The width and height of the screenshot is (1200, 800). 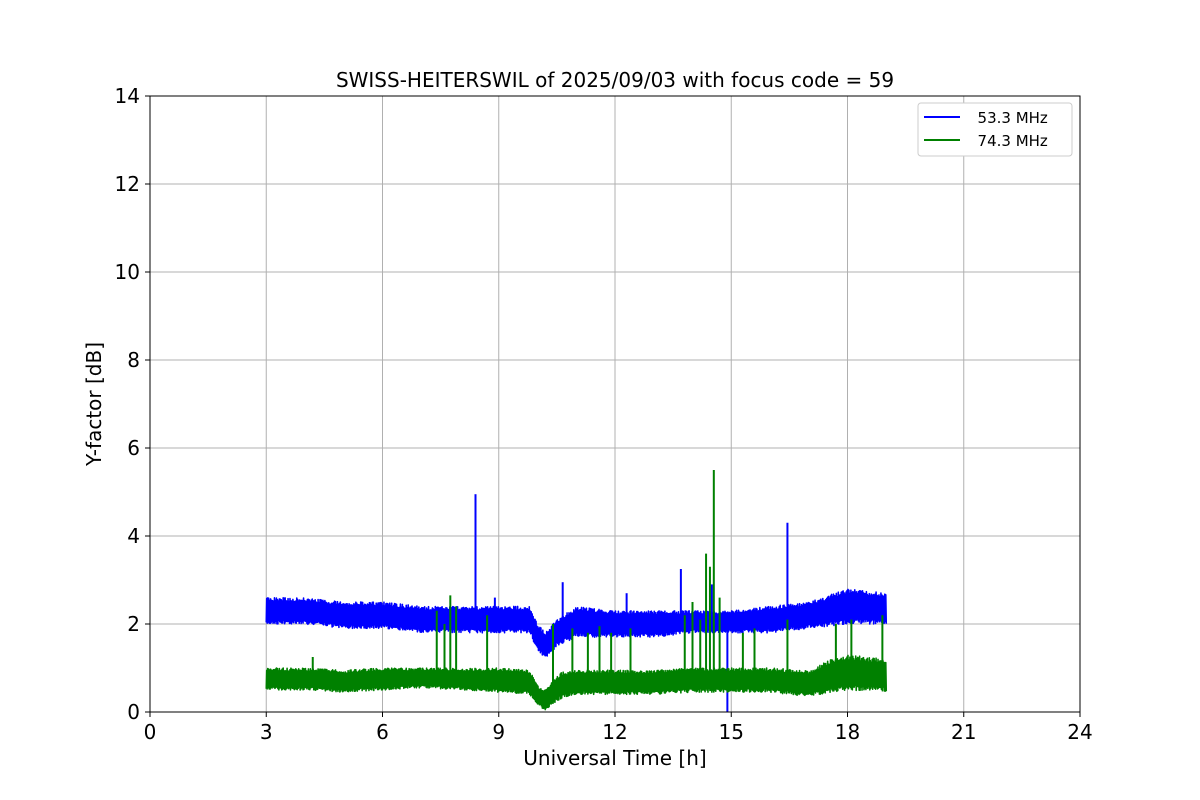 What do you see at coordinates (150, 732) in the screenshot?
I see `x-tick-label: 0` at bounding box center [150, 732].